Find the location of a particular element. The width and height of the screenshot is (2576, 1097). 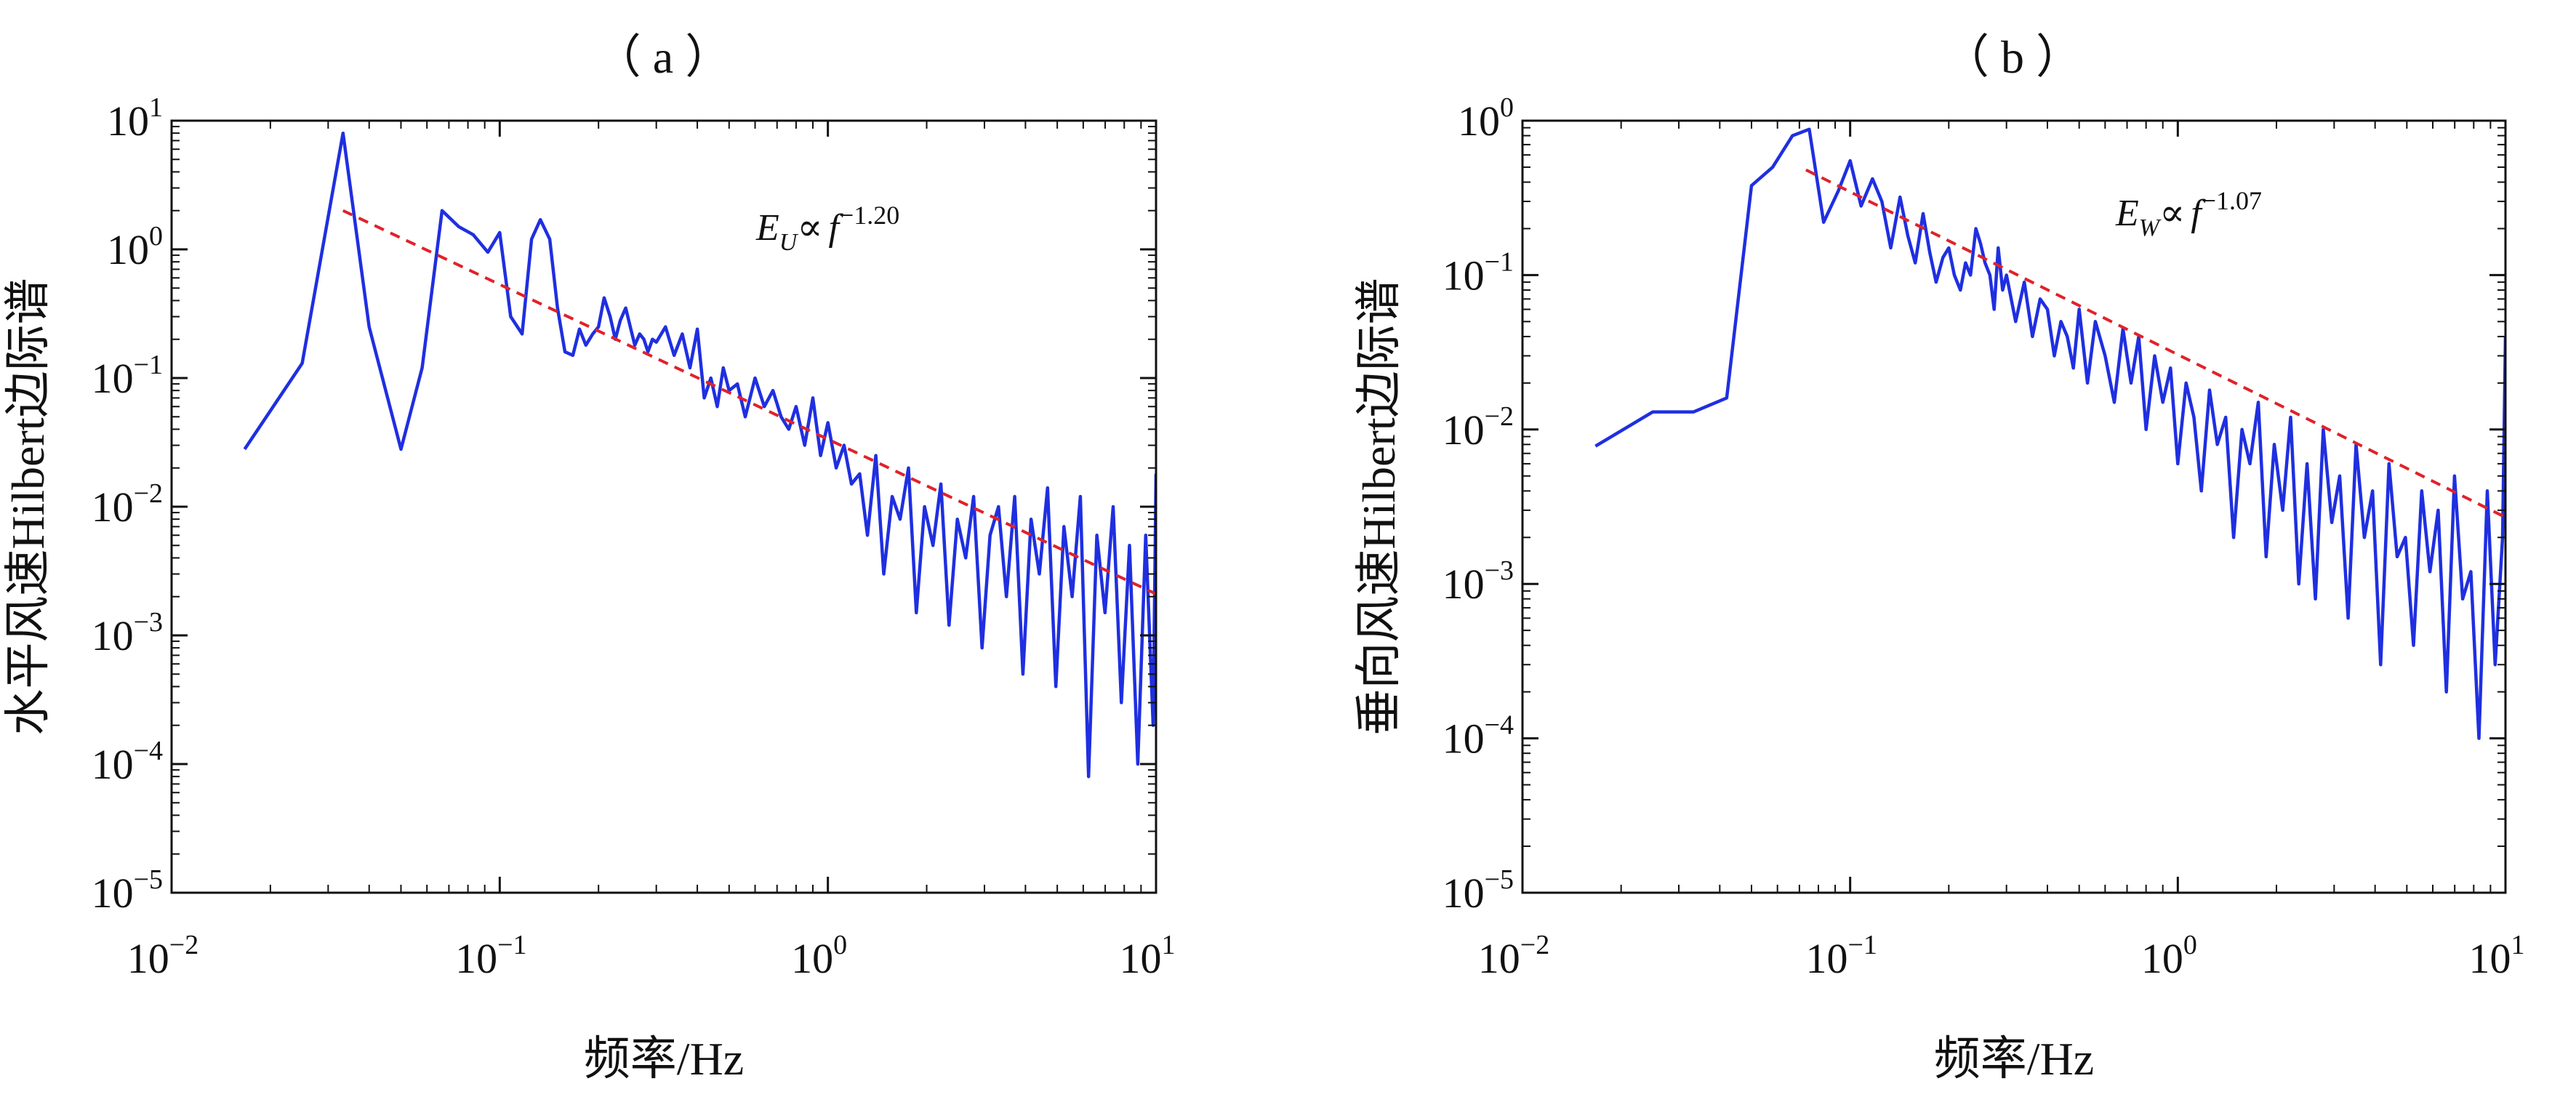

fit-line is located at coordinates (2155, 343).